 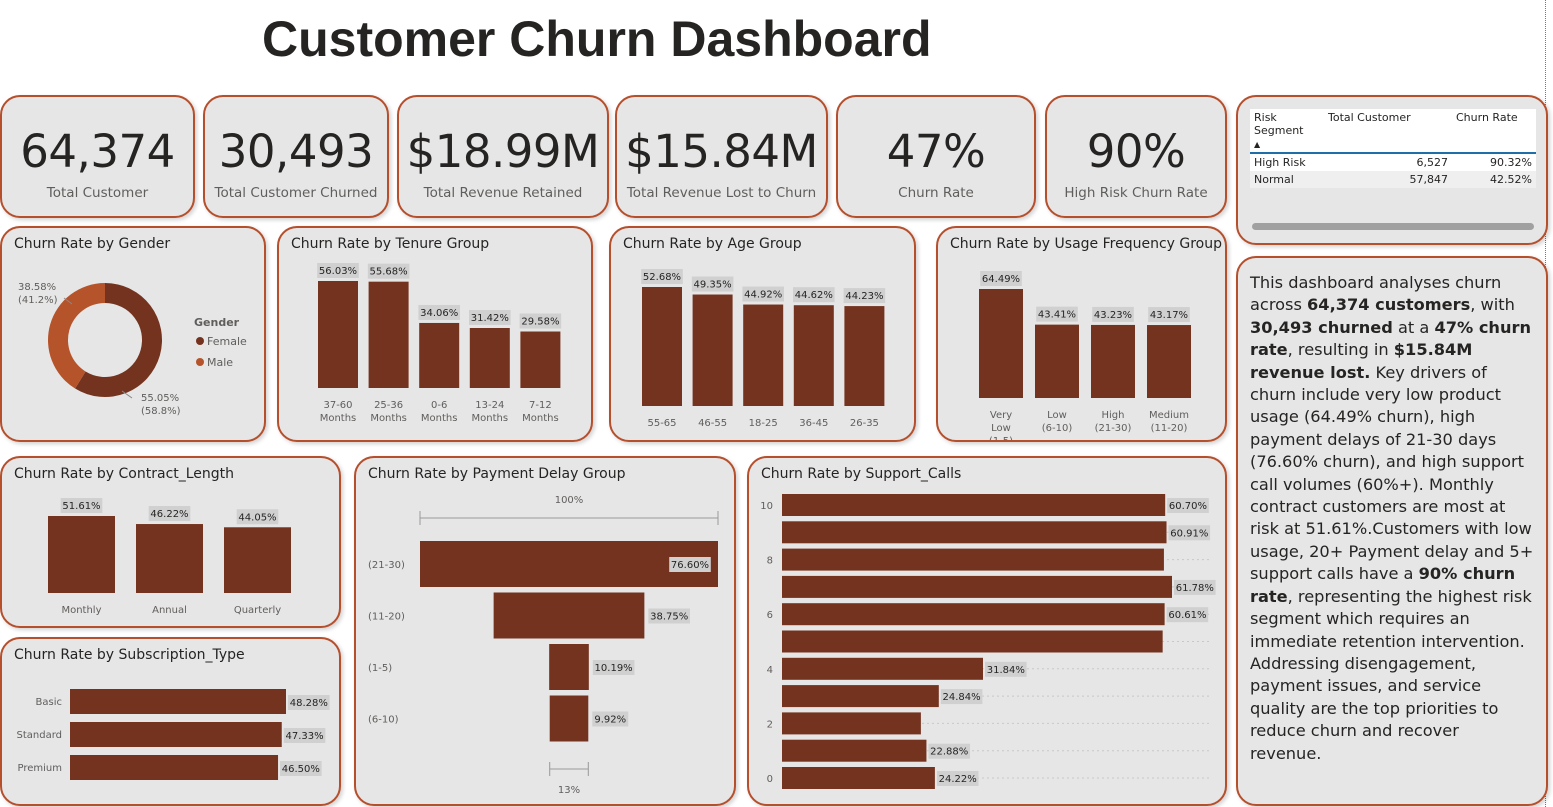 I want to click on funnel-bottom-percent: 13%, so click(x=569, y=790).